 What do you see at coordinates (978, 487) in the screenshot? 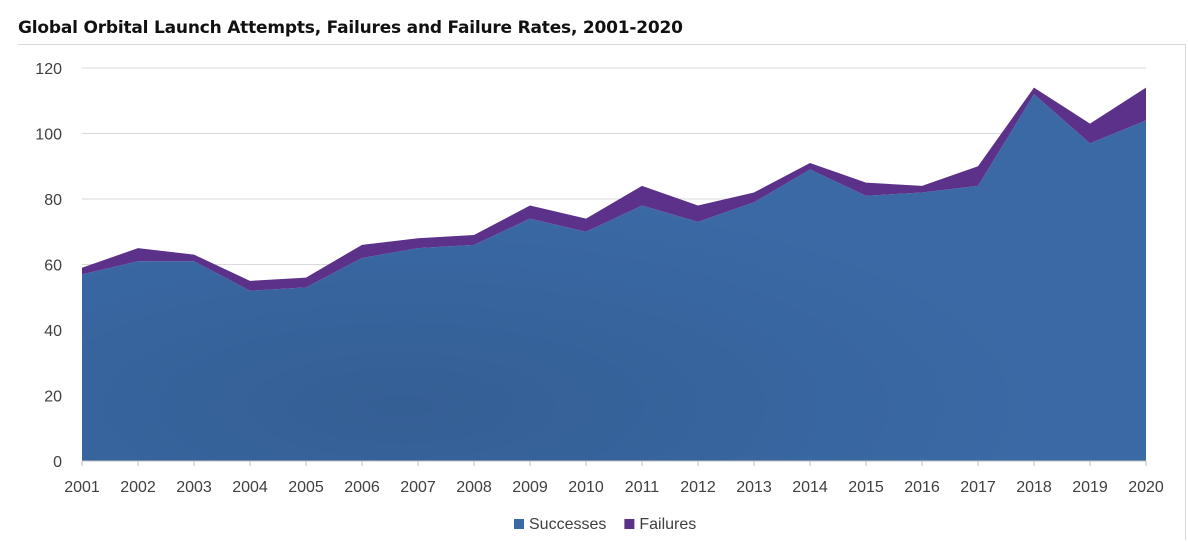
I see `x-tick-label-2017: 2017` at bounding box center [978, 487].